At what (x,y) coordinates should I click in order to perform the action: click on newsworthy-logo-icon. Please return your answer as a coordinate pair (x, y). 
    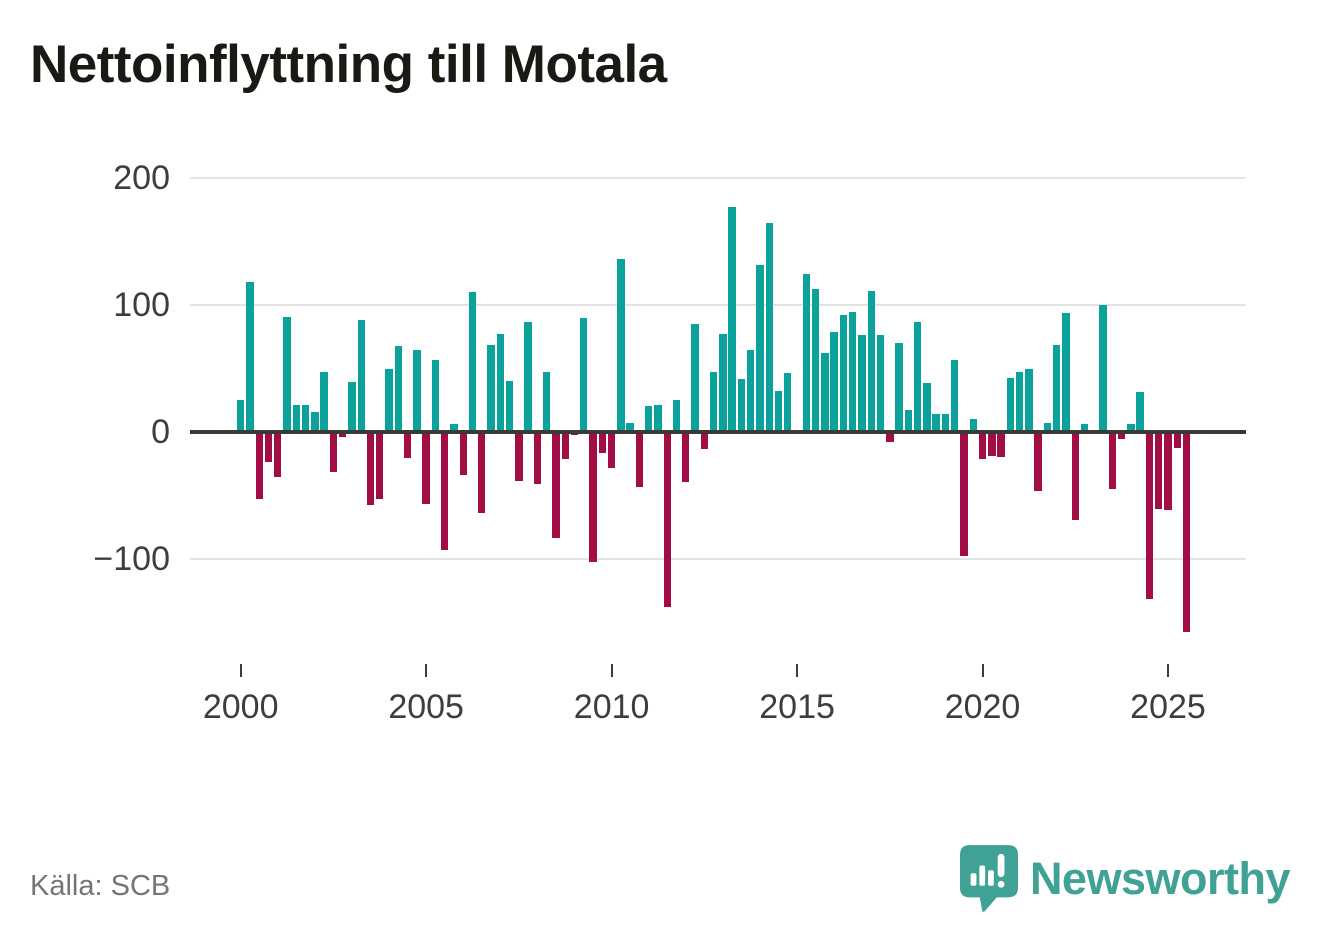
    Looking at the image, I should click on (988, 878).